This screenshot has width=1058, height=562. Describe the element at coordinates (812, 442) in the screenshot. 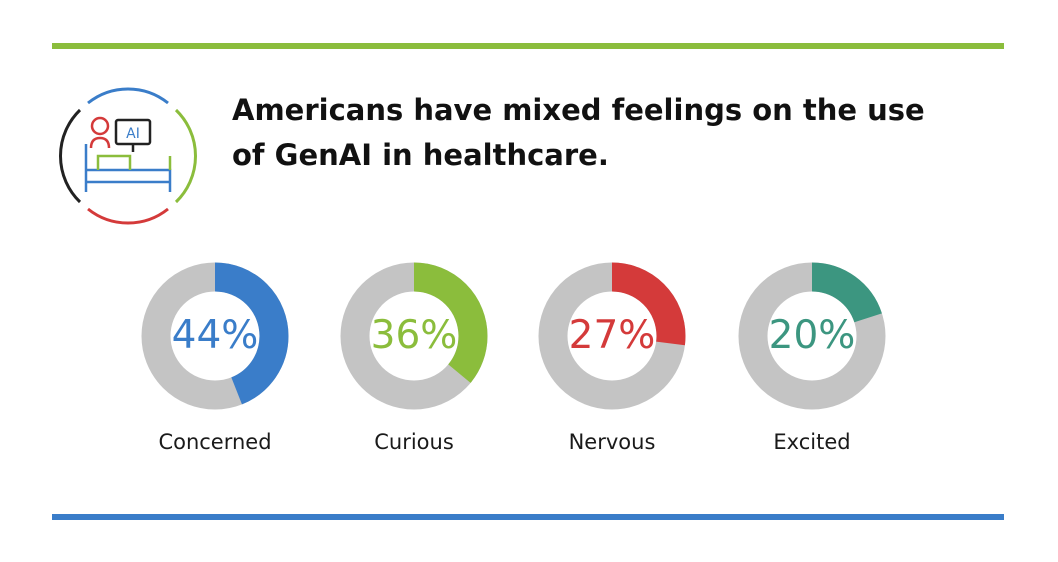

I see `category-label-excited: Excited` at that location.